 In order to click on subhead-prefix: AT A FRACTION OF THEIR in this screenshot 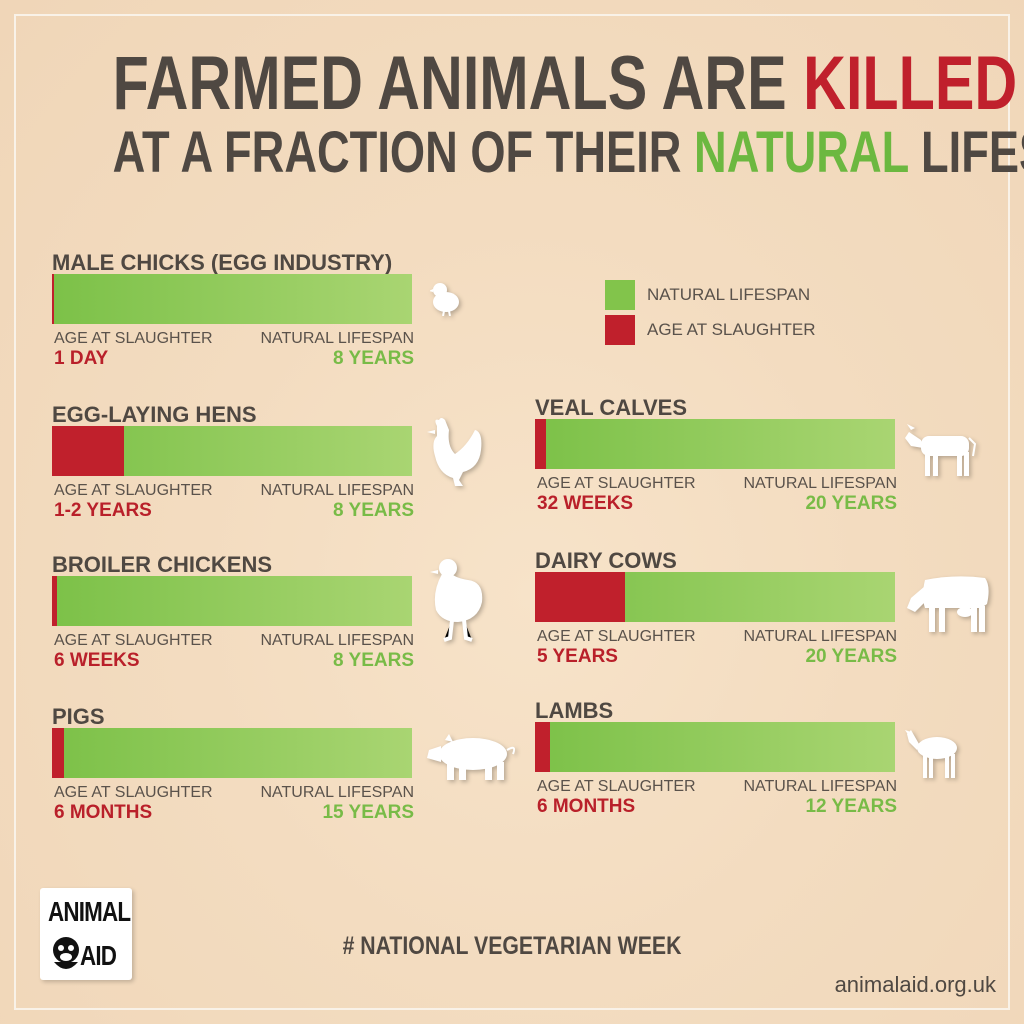, I will do `click(397, 152)`.